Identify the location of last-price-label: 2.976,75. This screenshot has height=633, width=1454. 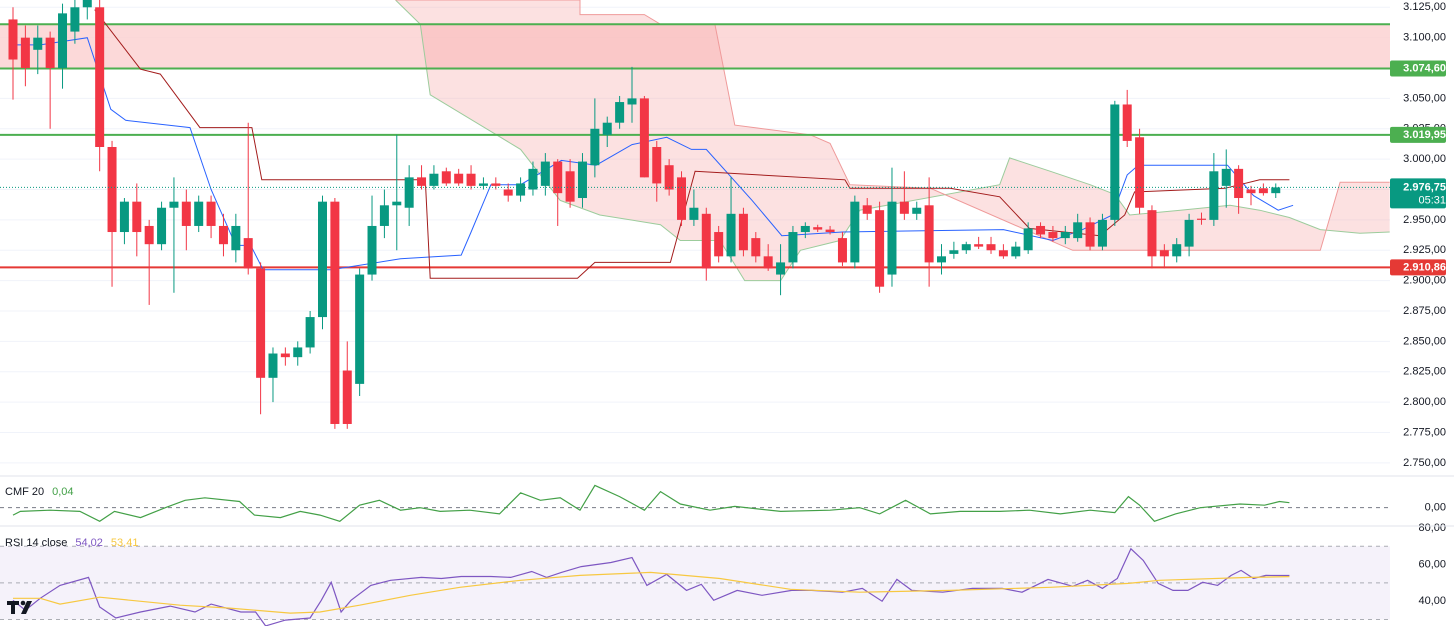
(1424, 187).